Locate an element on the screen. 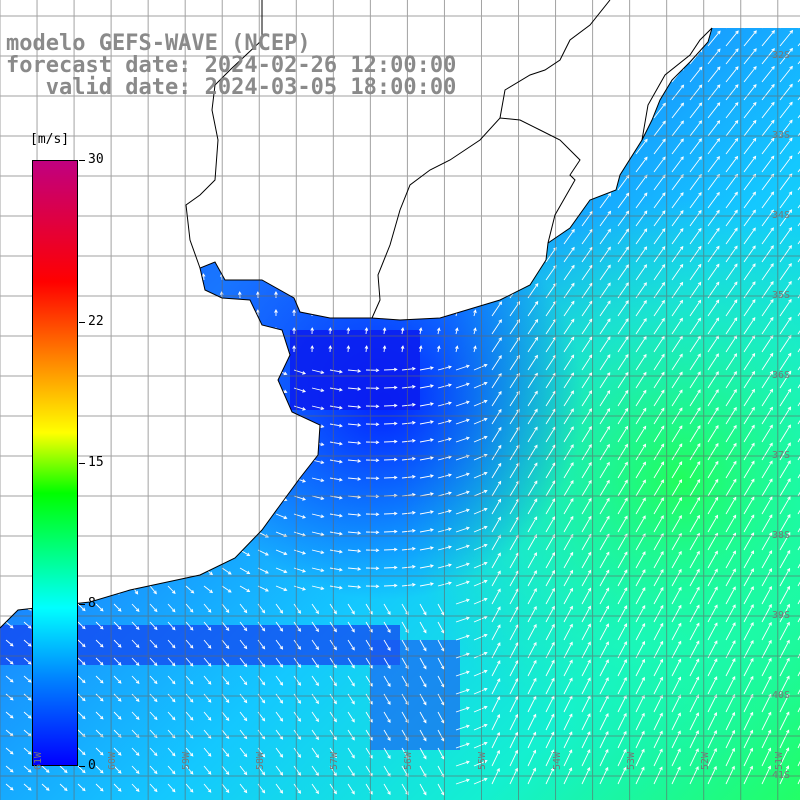  latitude-label: 34S is located at coordinates (781, 215).